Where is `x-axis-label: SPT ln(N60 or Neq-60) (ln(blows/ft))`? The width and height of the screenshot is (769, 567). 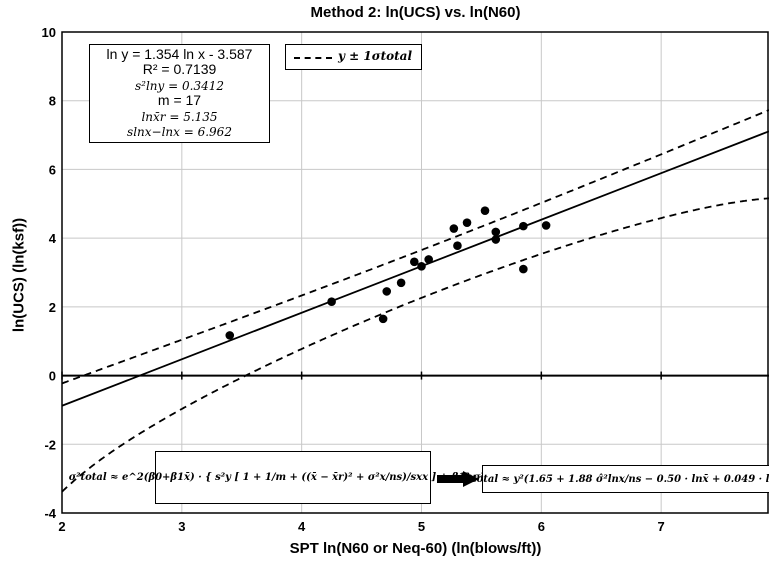 x-axis-label: SPT ln(N60 or Neq-60) (ln(blows/ft)) is located at coordinates (415, 548).